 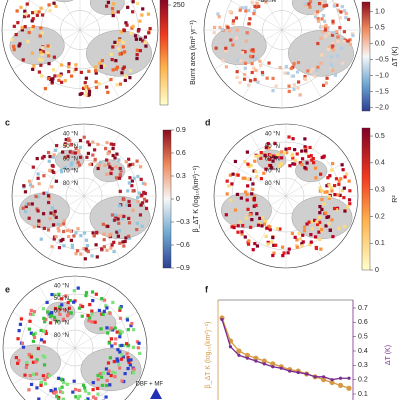 I want to click on colorbar-tick-label: −0.3, so click(x=183, y=222).